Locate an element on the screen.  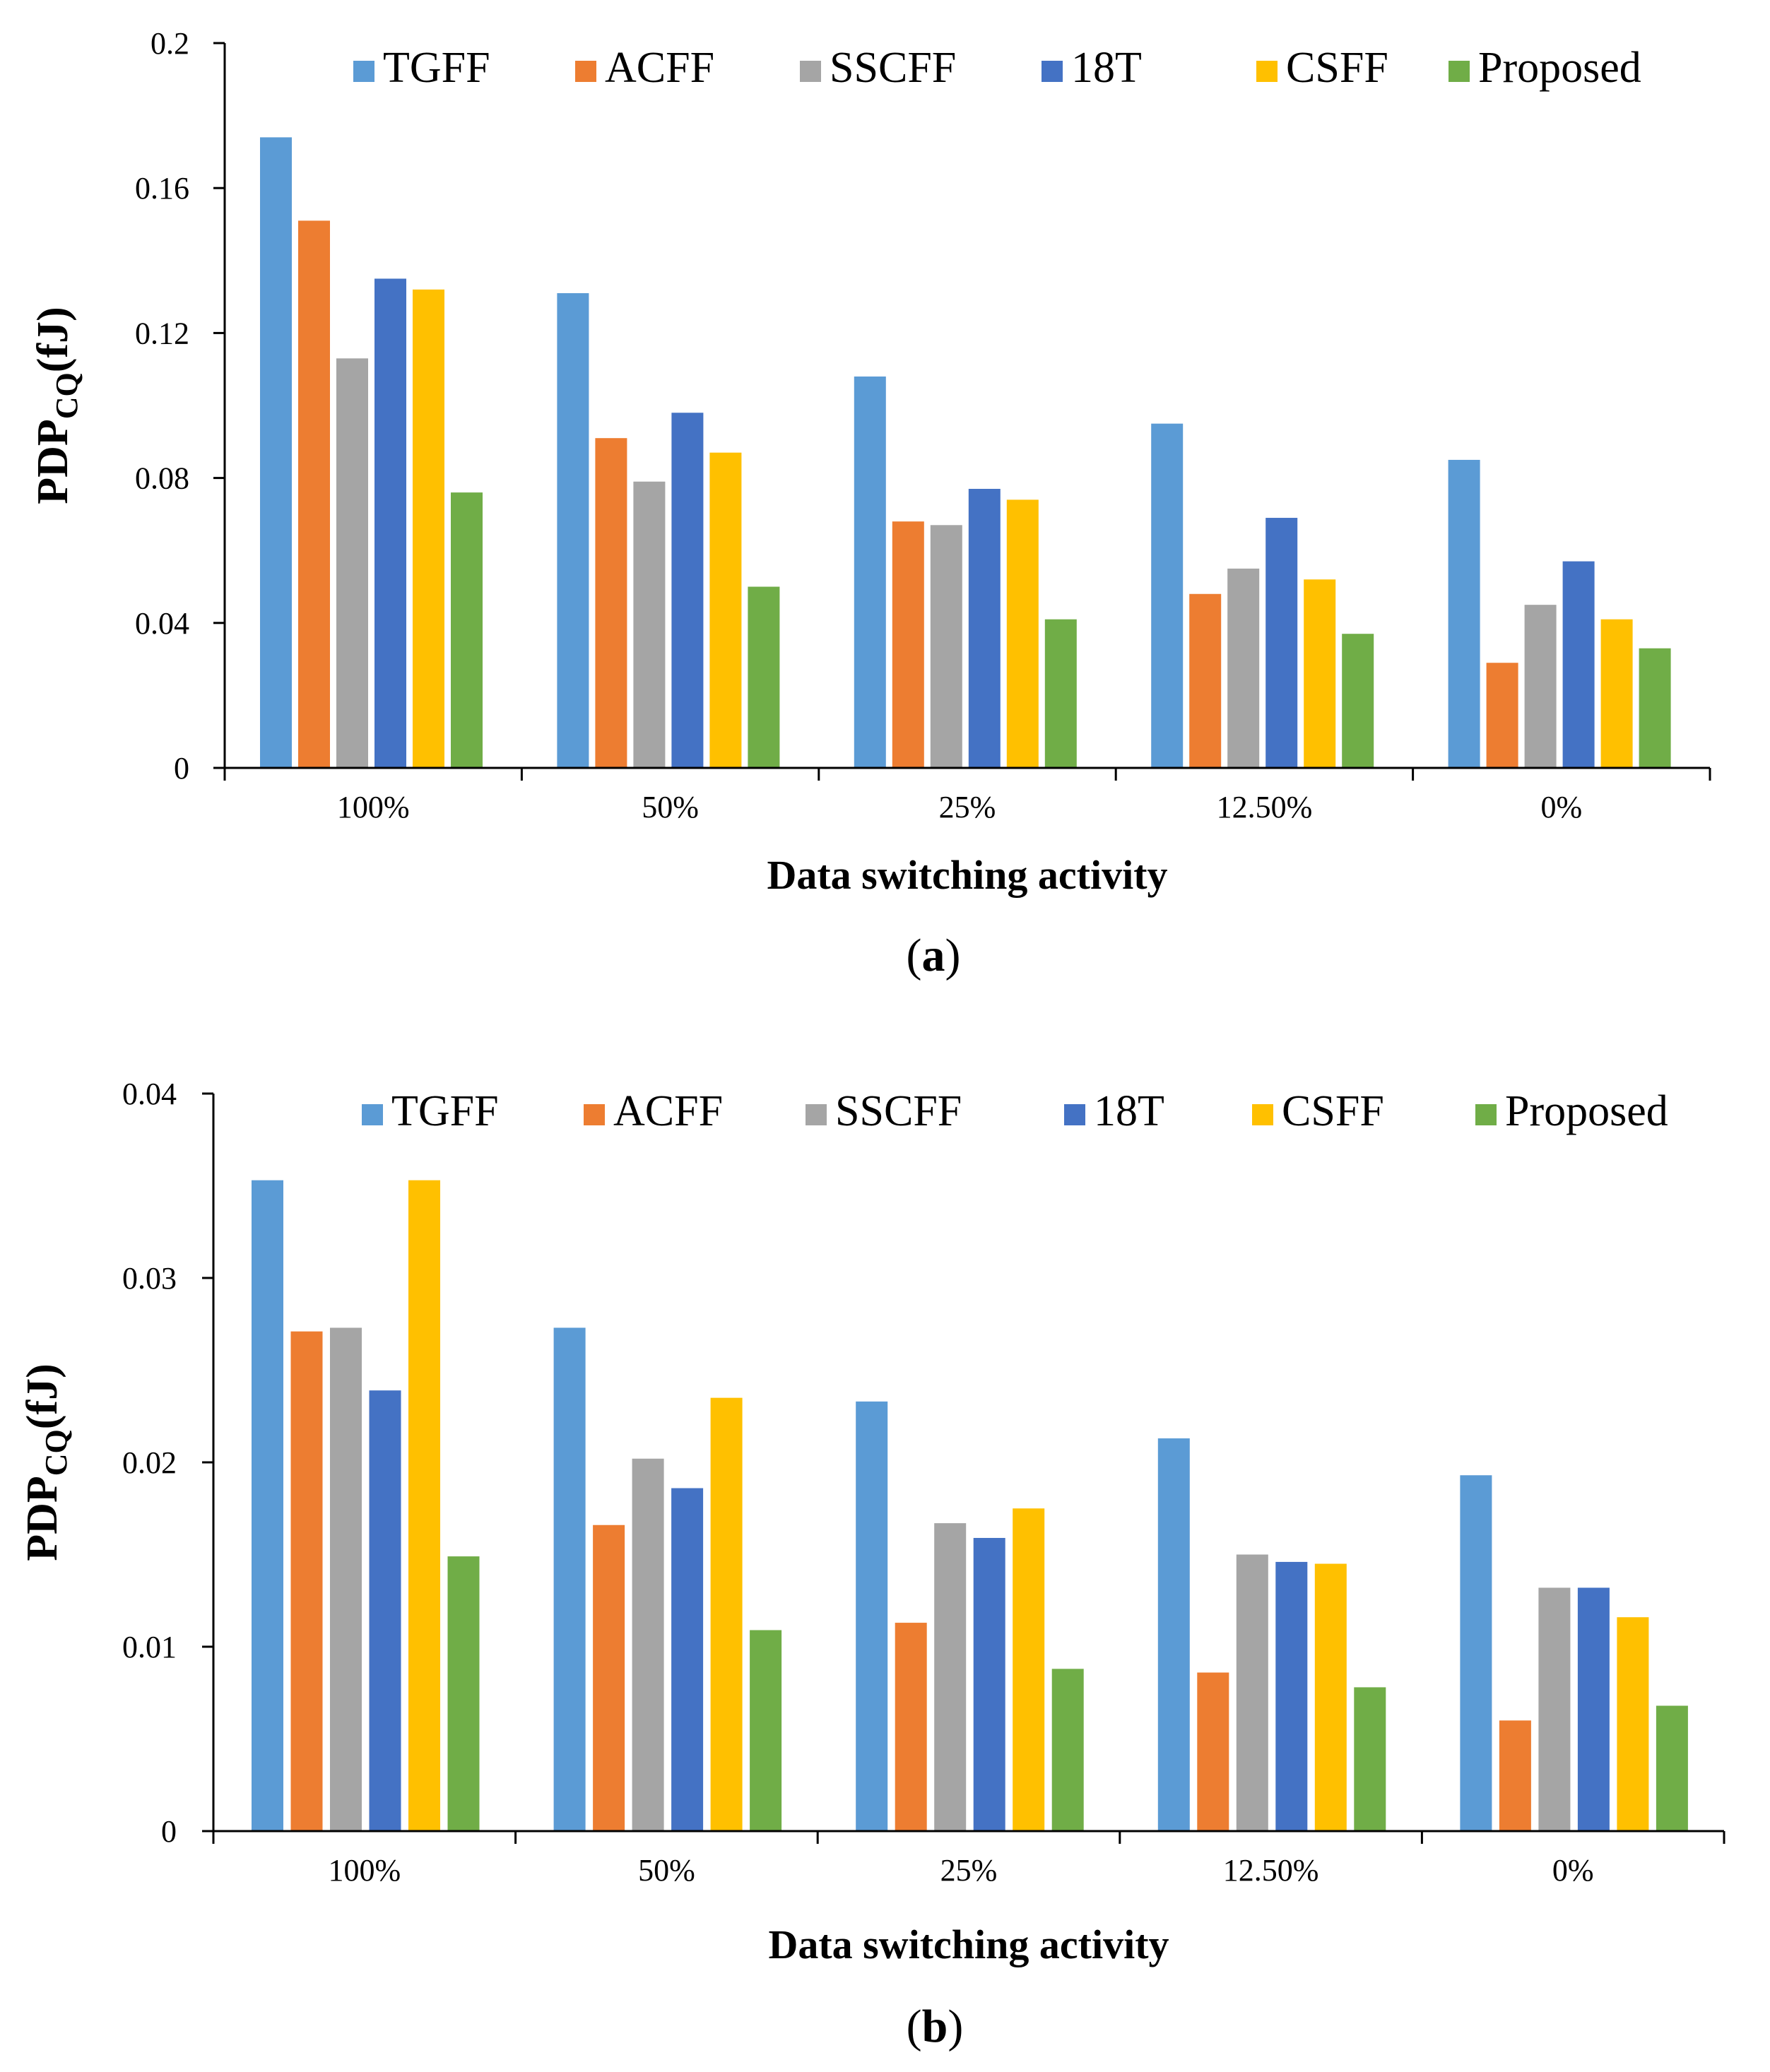
x-tick-label: 50% is located at coordinates (670, 807).